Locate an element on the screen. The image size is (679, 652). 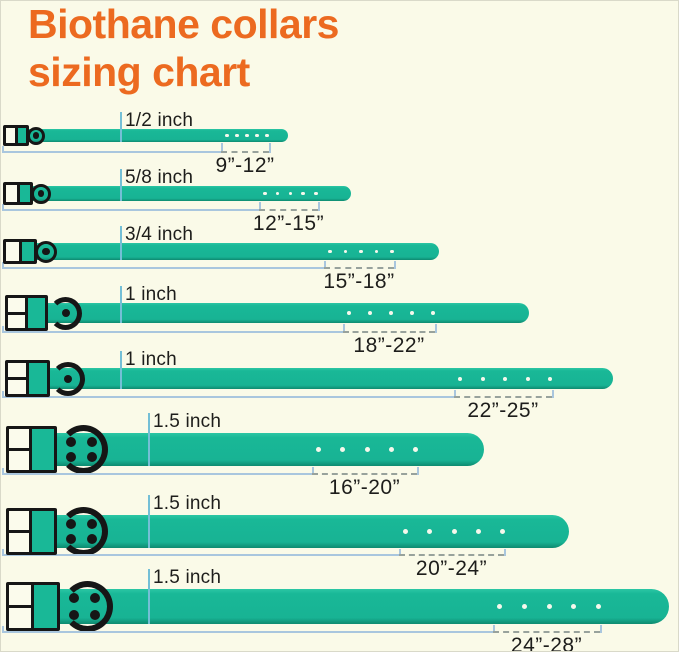
collar-width-label: 1 inch is located at coordinates (151, 359).